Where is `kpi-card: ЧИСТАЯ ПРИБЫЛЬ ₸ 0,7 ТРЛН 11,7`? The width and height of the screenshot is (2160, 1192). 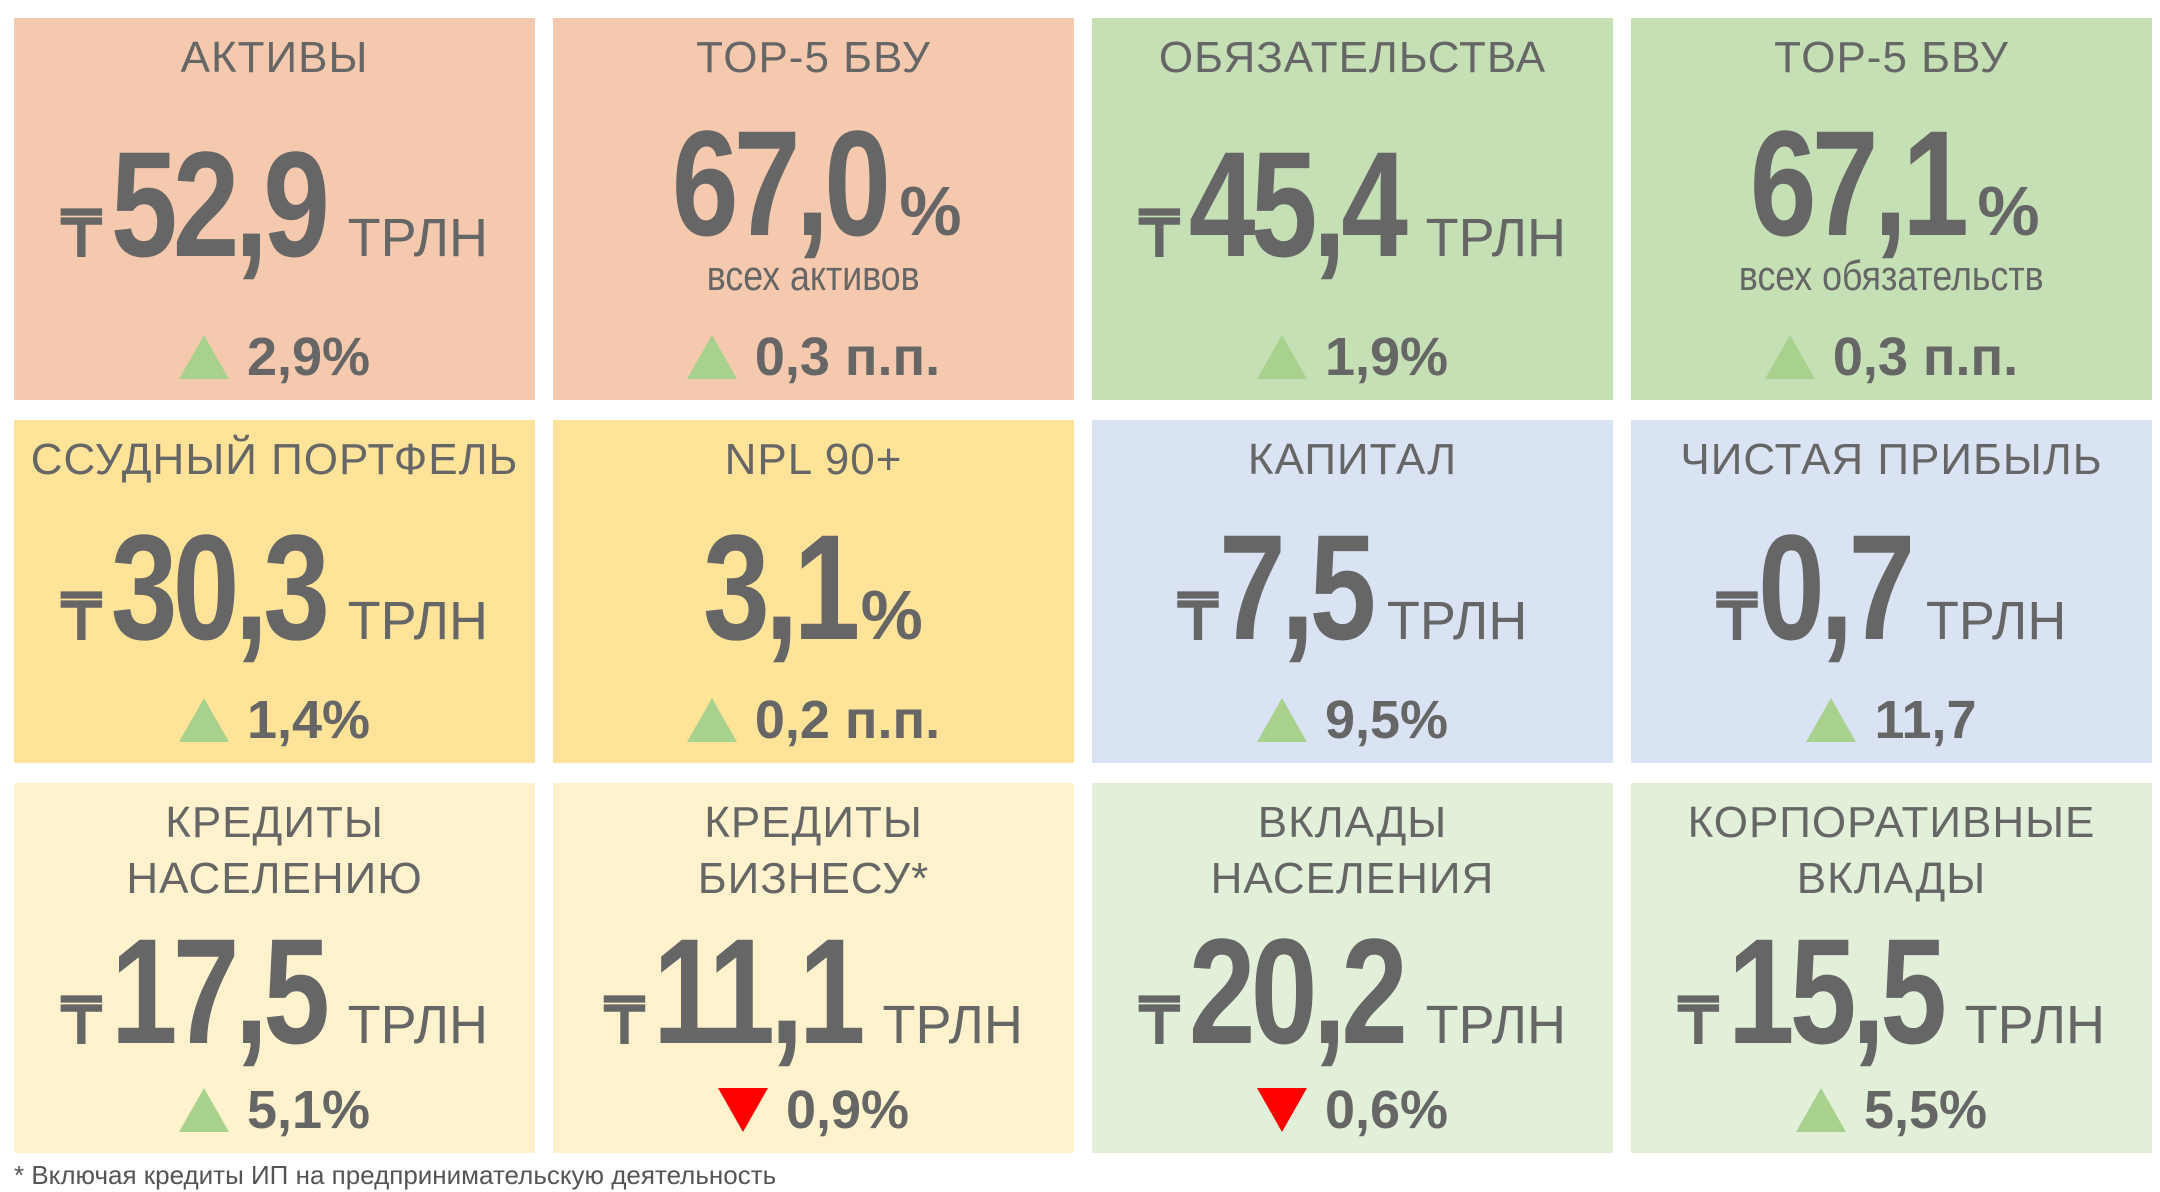 kpi-card: ЧИСТАЯ ПРИБЫЛЬ ₸ 0,7 ТРЛН 11,7 is located at coordinates (1891, 591).